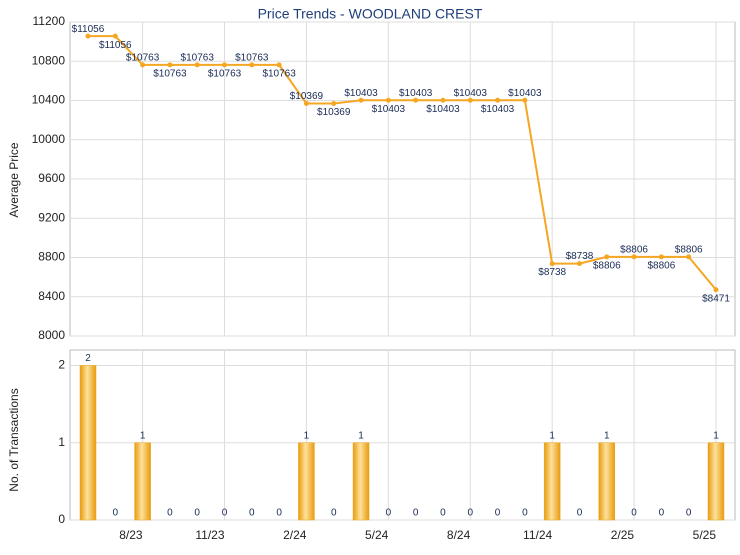 The image size is (740, 555). I want to click on x-tick-label: 11/24, so click(537, 535).